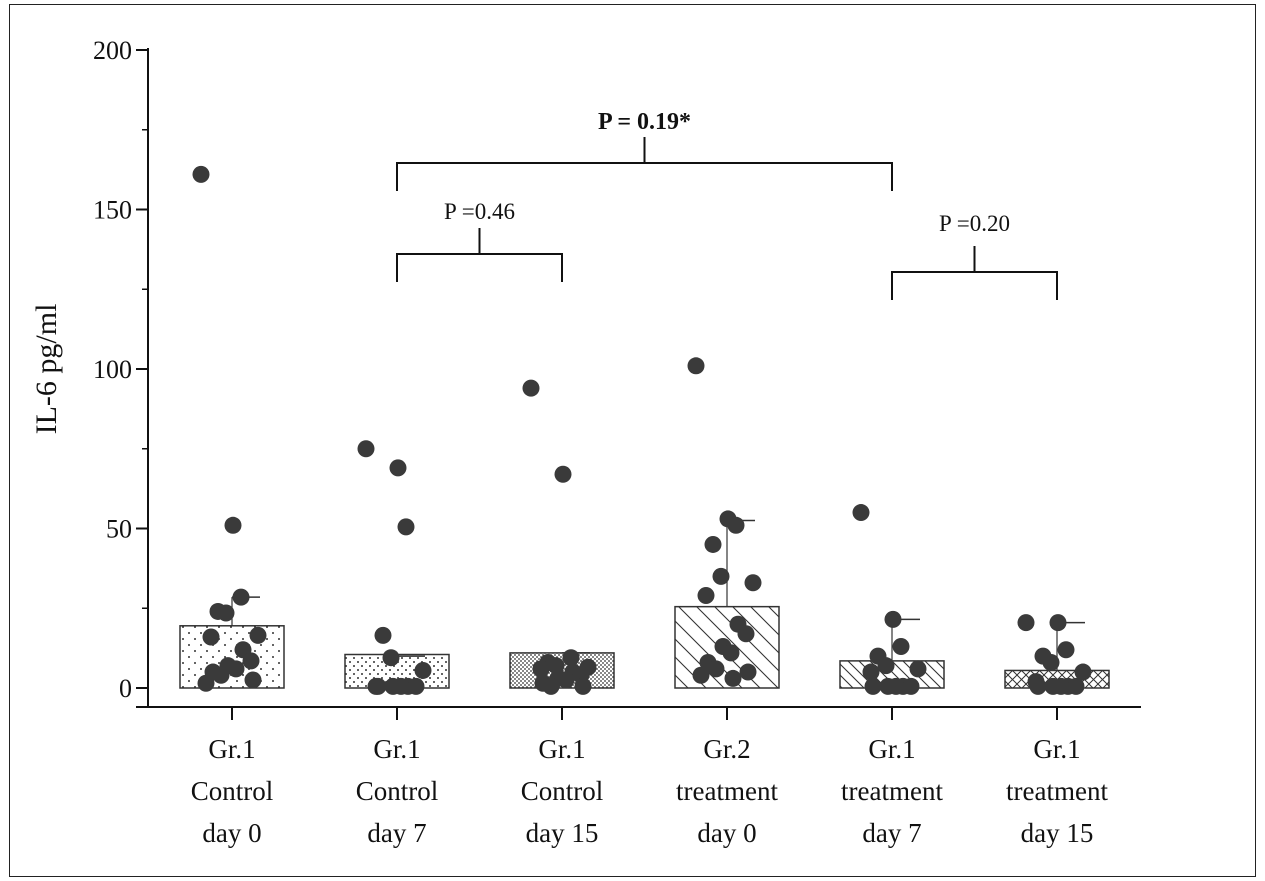 The width and height of the screenshot is (1265, 881). What do you see at coordinates (46, 369) in the screenshot?
I see `y-axis-title: IL-6 pg/ml` at bounding box center [46, 369].